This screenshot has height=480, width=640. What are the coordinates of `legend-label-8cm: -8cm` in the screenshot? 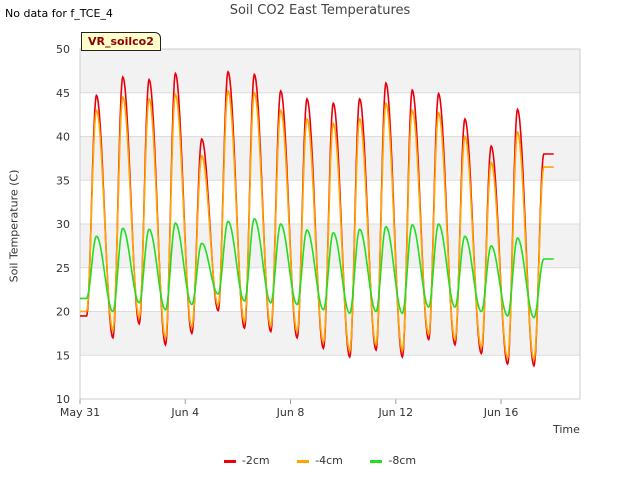 It's located at (402, 460).